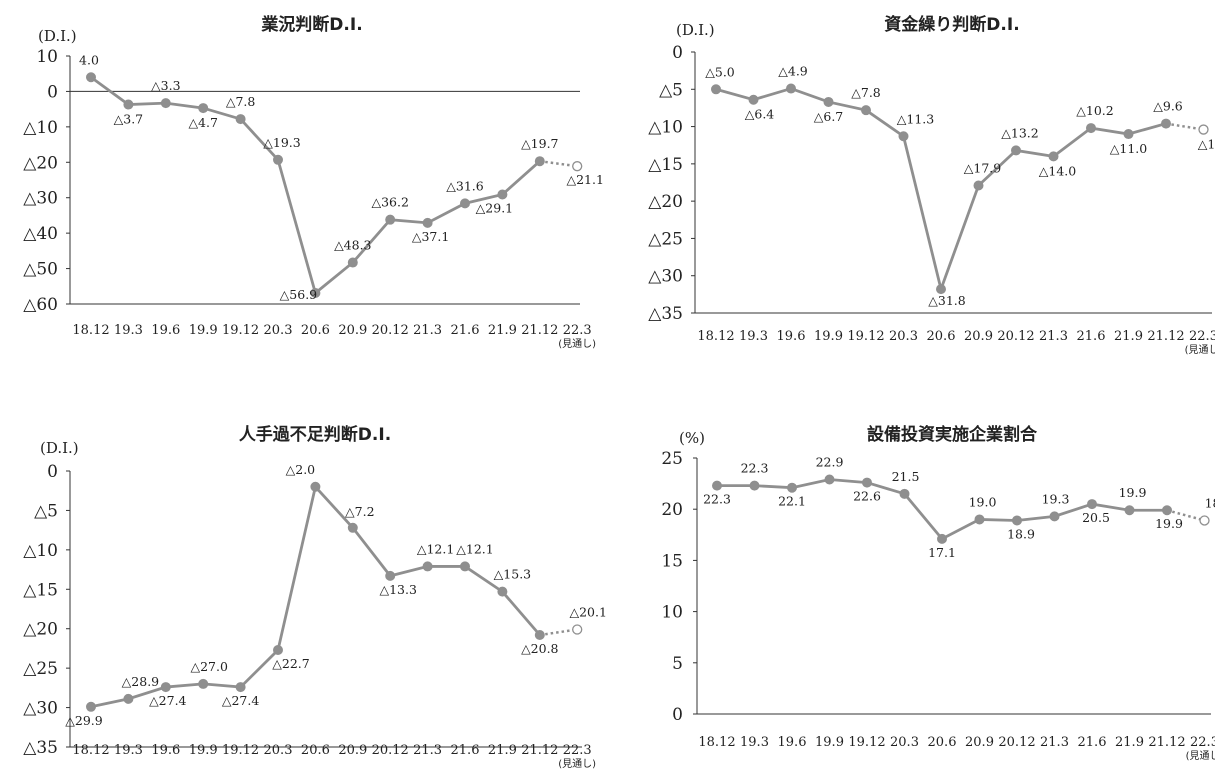  I want to click on data-label: △17.9, so click(982, 167).